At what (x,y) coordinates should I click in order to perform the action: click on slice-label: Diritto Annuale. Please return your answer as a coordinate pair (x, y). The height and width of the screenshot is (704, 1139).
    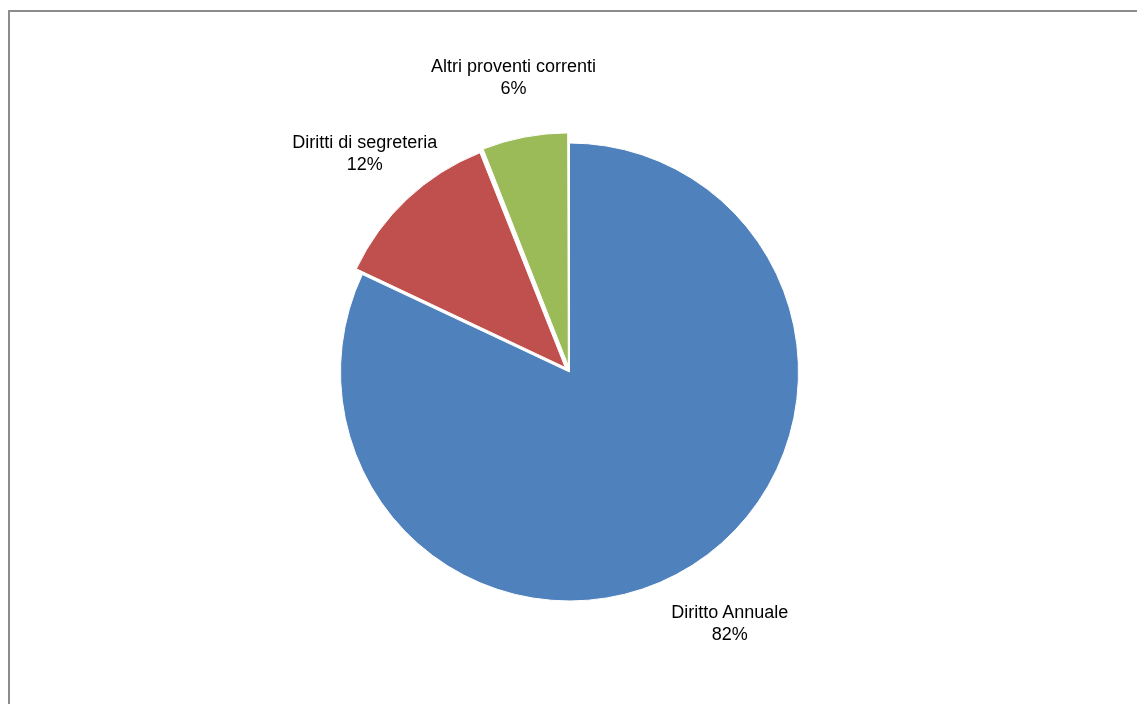
    Looking at the image, I should click on (730, 612).